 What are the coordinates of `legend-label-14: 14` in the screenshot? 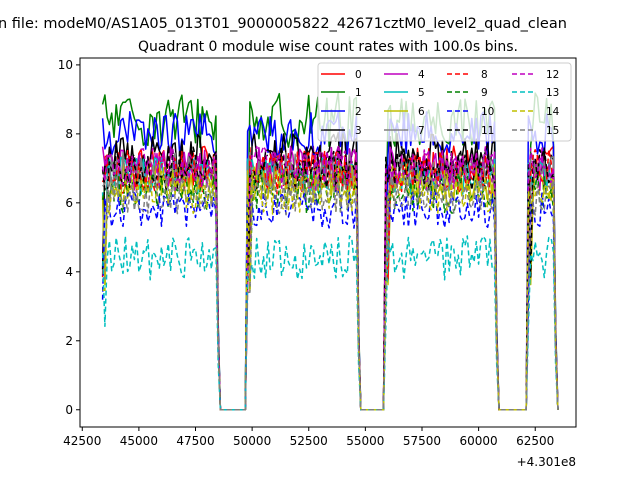 It's located at (553, 112).